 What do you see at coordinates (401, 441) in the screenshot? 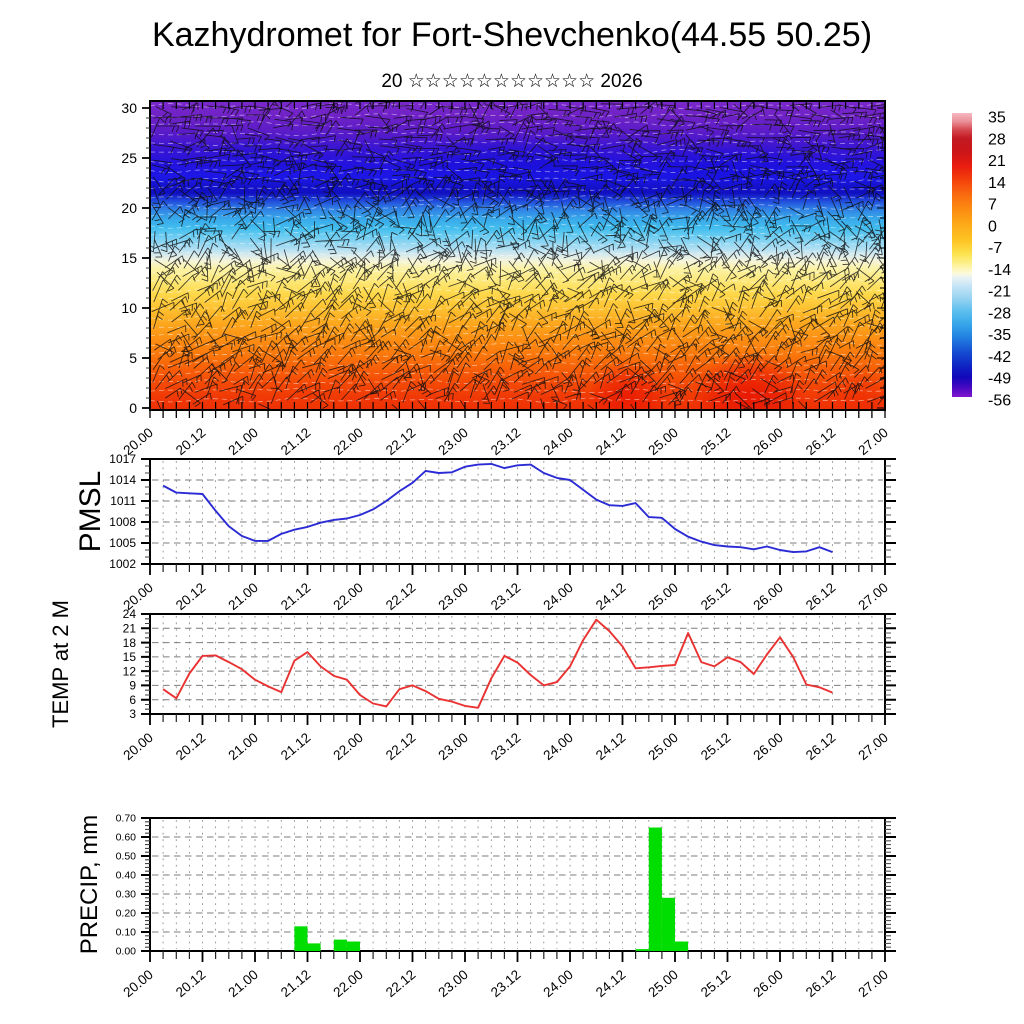
I see `x-axis-label: 22.12` at bounding box center [401, 441].